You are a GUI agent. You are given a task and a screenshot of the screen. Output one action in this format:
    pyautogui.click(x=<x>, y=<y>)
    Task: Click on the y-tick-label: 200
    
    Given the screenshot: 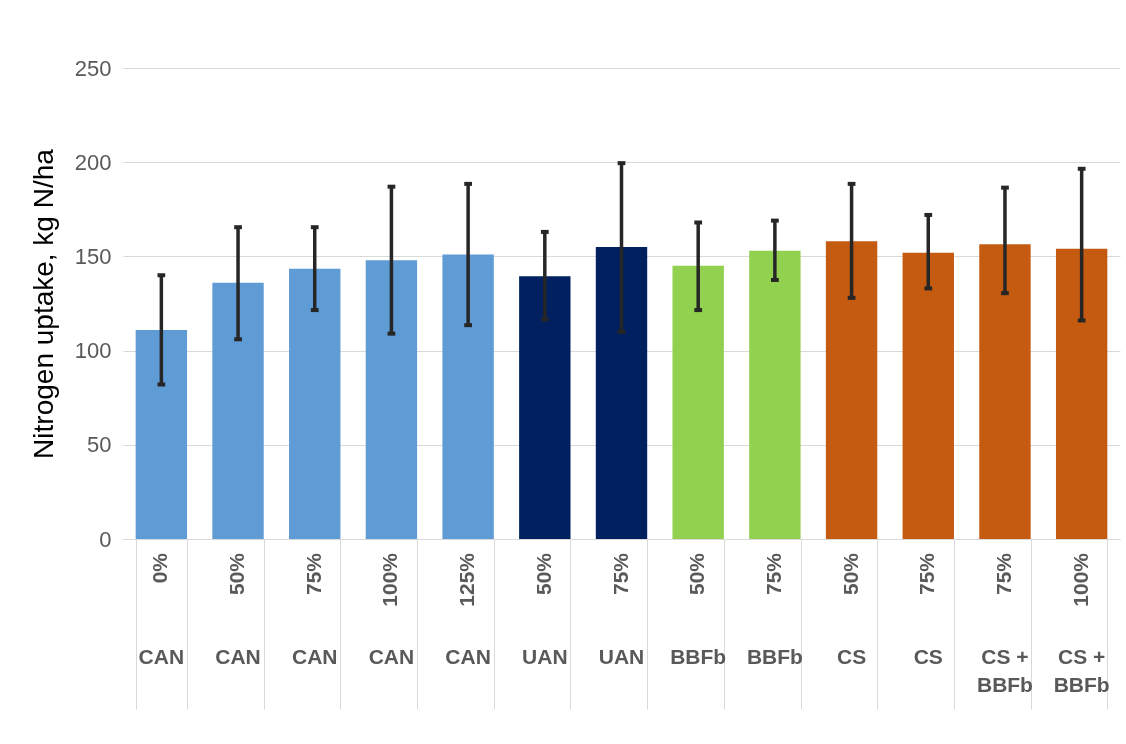 What is the action you would take?
    pyautogui.click(x=93, y=162)
    